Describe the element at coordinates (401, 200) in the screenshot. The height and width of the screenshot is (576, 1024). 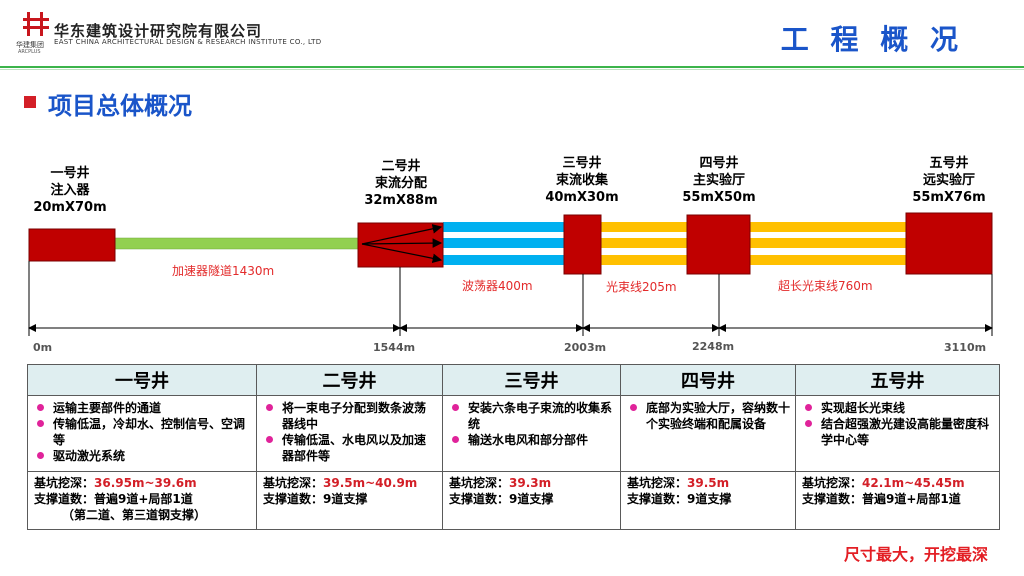
I see `shaft-2-size: 32mX88m` at that location.